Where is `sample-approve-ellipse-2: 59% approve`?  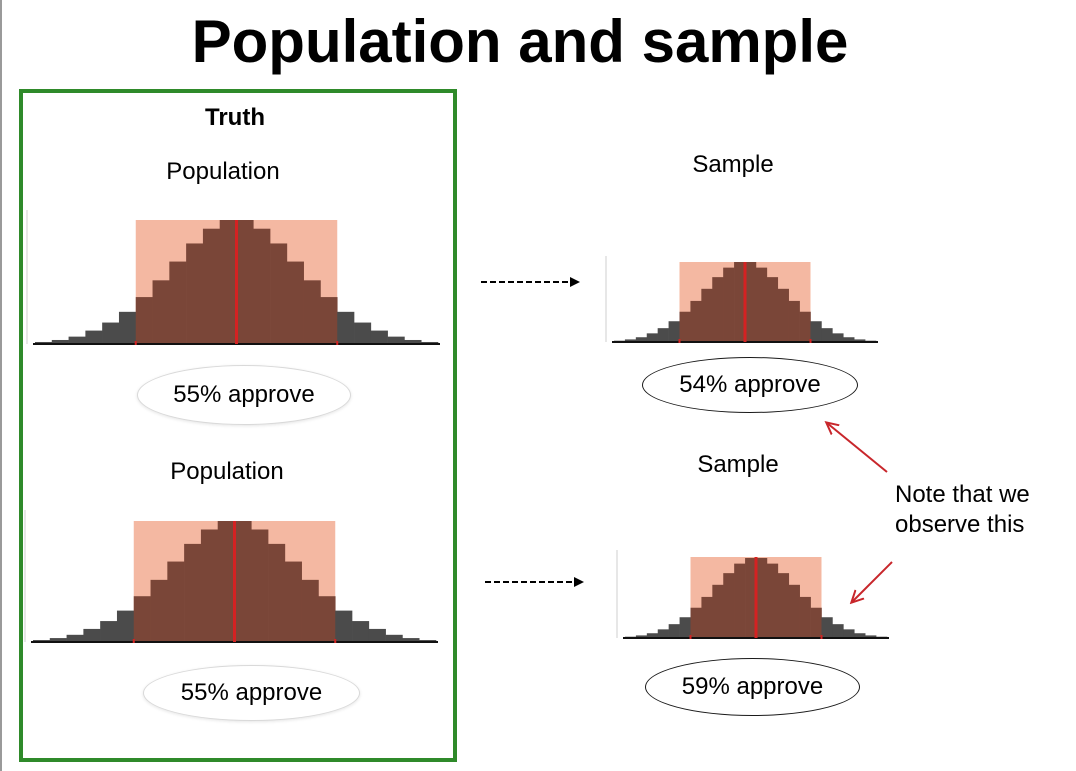 sample-approve-ellipse-2: 59% approve is located at coordinates (752, 687).